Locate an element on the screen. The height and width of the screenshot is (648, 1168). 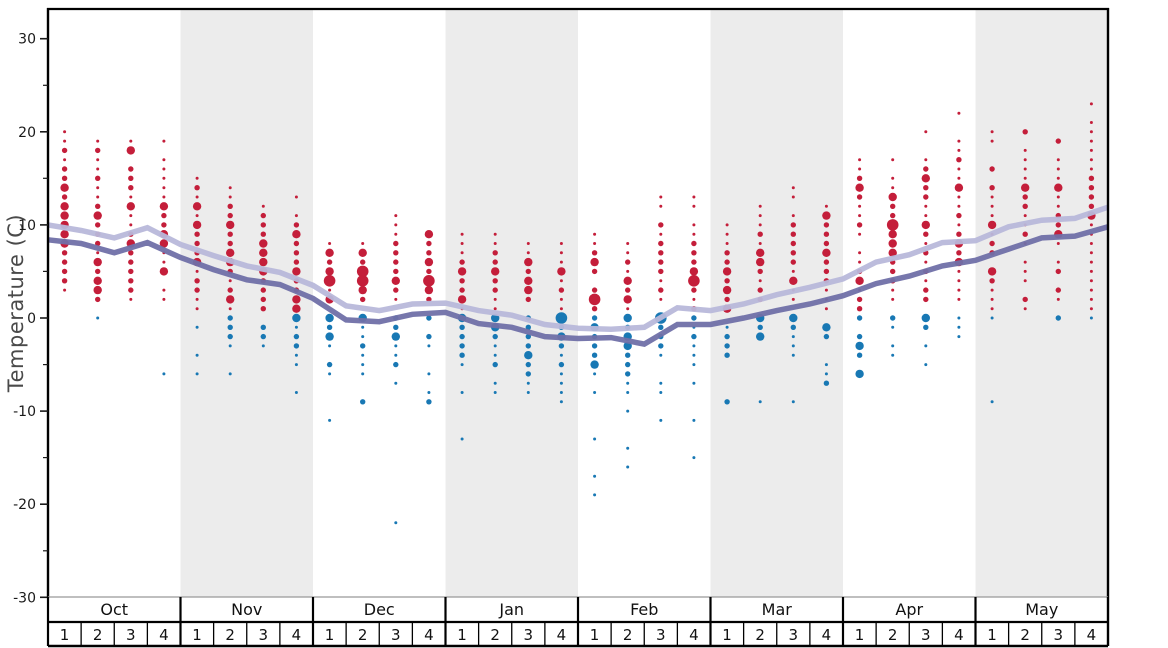
week-label: 3 is located at coordinates (794, 635).